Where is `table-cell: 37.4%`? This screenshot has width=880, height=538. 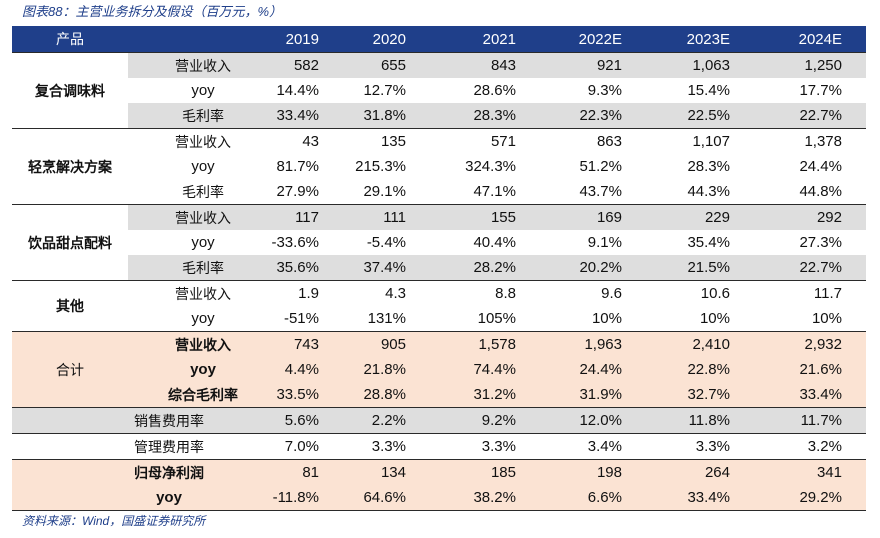 table-cell: 37.4% is located at coordinates (386, 268).